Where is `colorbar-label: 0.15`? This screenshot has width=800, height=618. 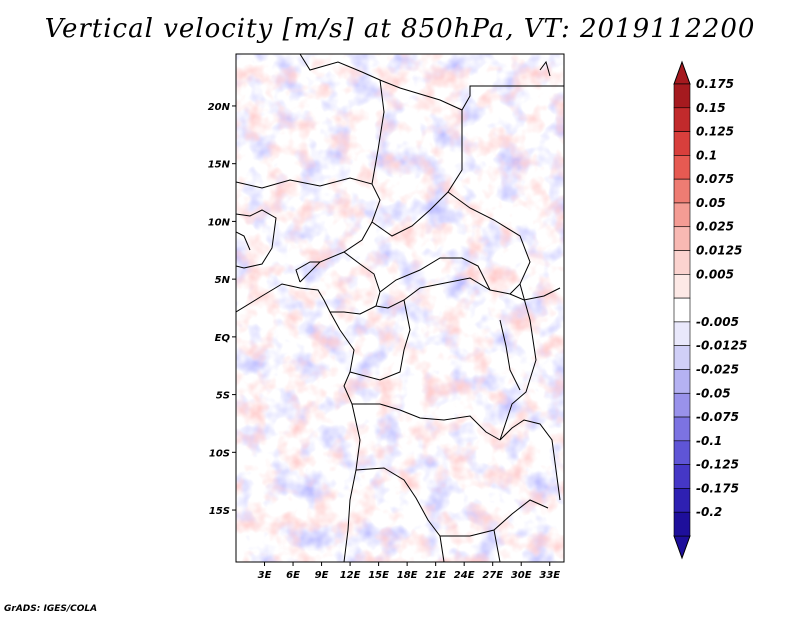 colorbar-label: 0.15 is located at coordinates (711, 108).